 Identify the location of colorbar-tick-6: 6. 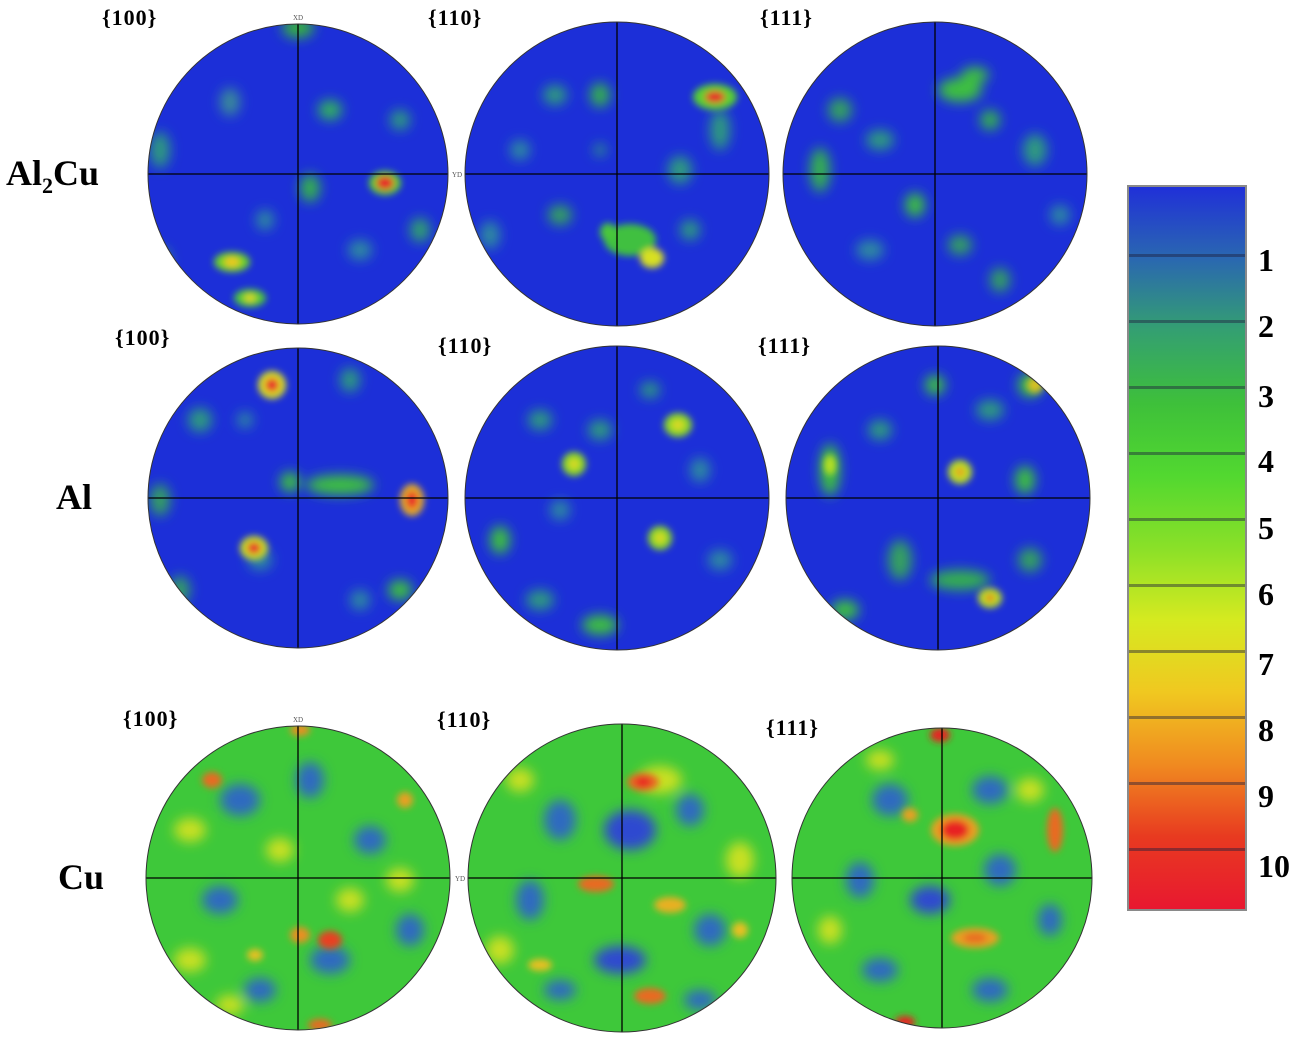
(1266, 594).